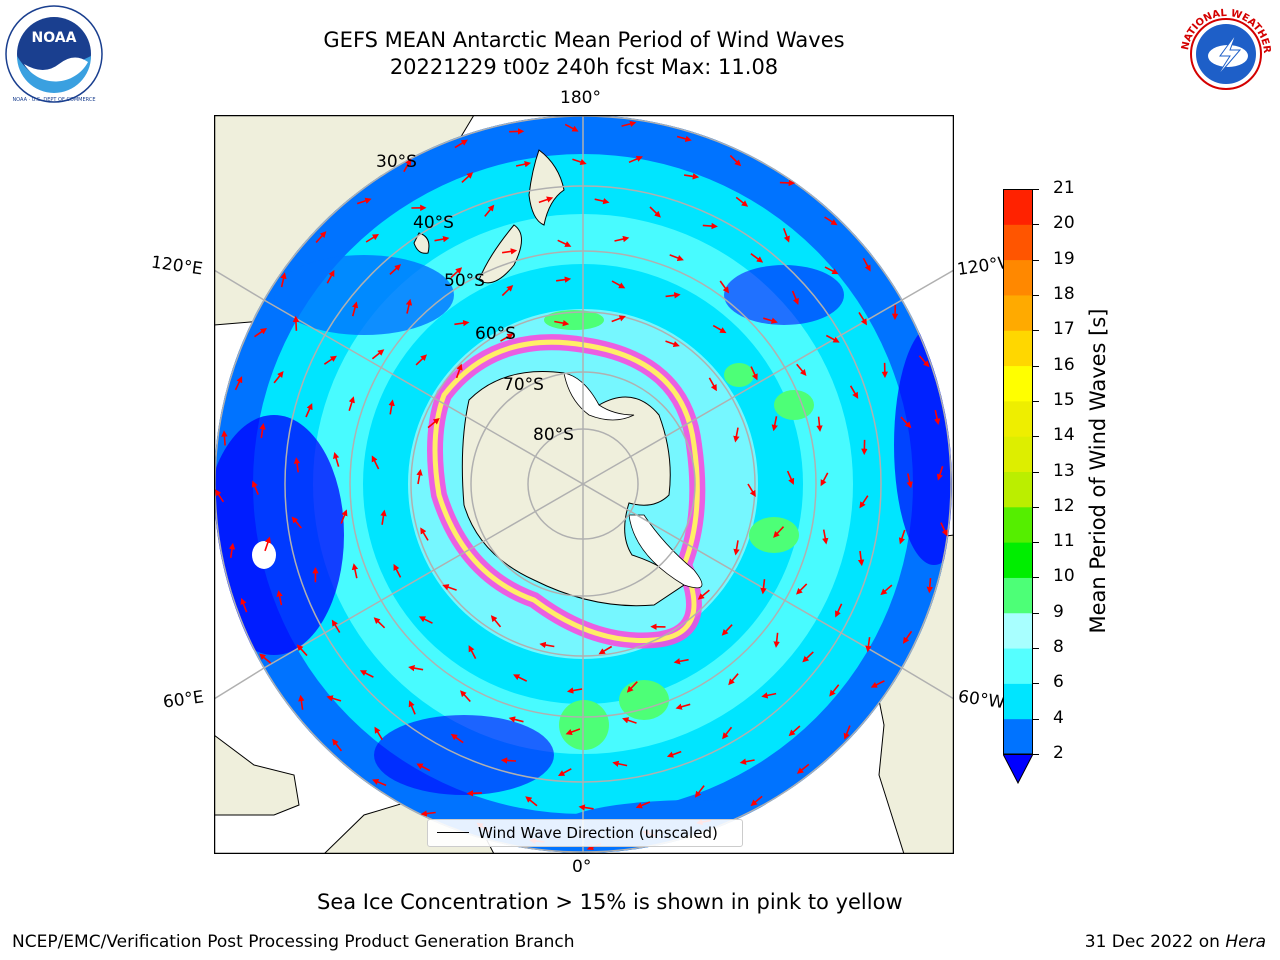  What do you see at coordinates (54, 56) in the screenshot?
I see `noaa-logo-icon: NOAA NOAA · U.S. DEPT OF COMMERCE` at bounding box center [54, 56].